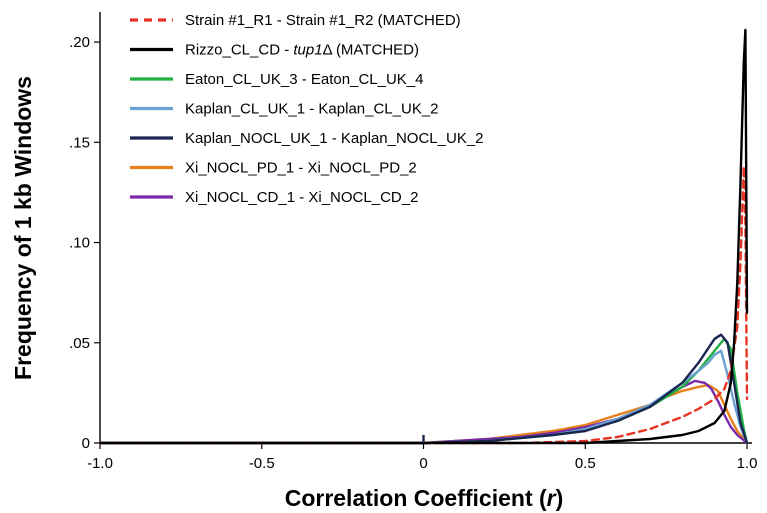 This screenshot has width=767, height=513. I want to click on legend-label: Strain #1_R1 - Strain #1_R2 (MATCHED), so click(323, 20).